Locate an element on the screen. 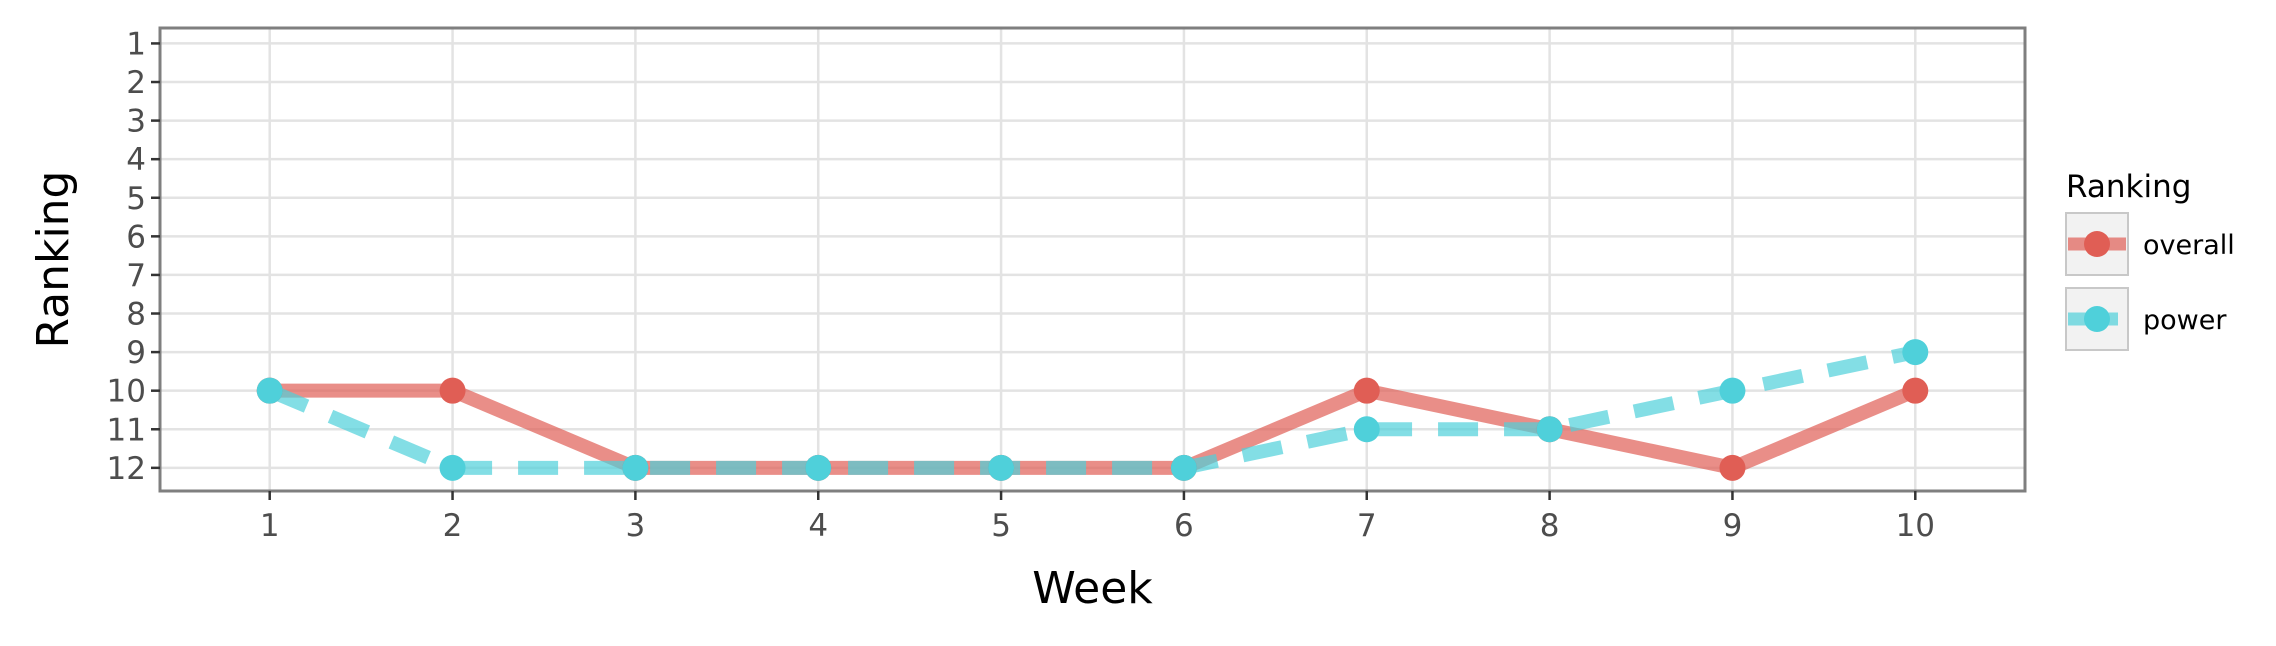  legend: Ranking overall power is located at coordinates (2150, 260).